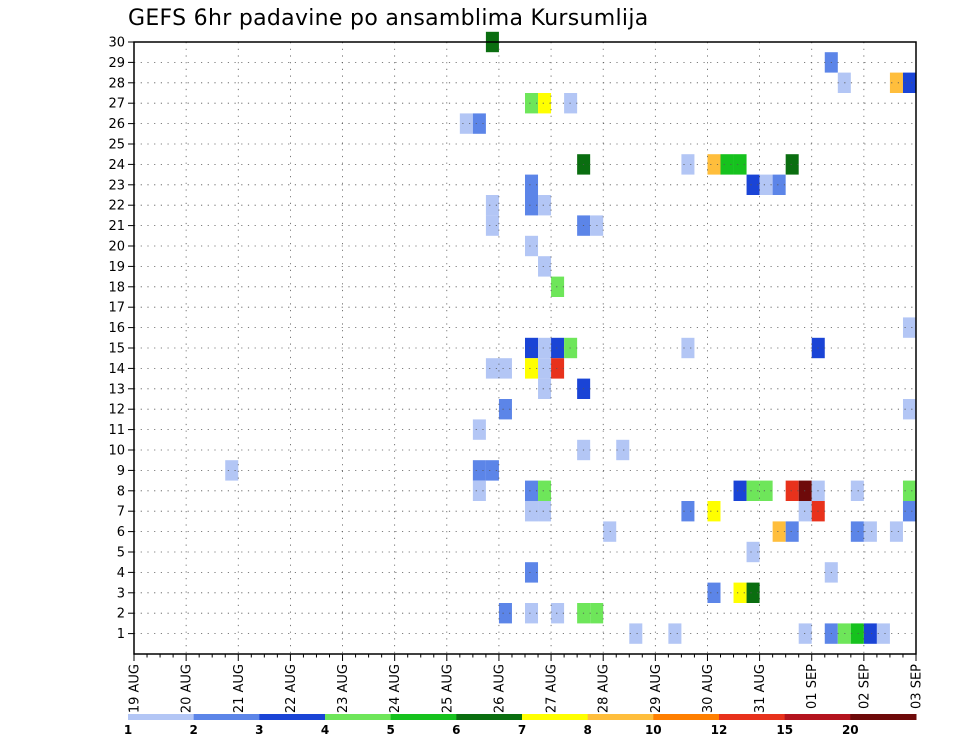 This screenshot has height=742, width=960. Describe the element at coordinates (116, 430) in the screenshot. I see `y-tick-label: 11` at that location.